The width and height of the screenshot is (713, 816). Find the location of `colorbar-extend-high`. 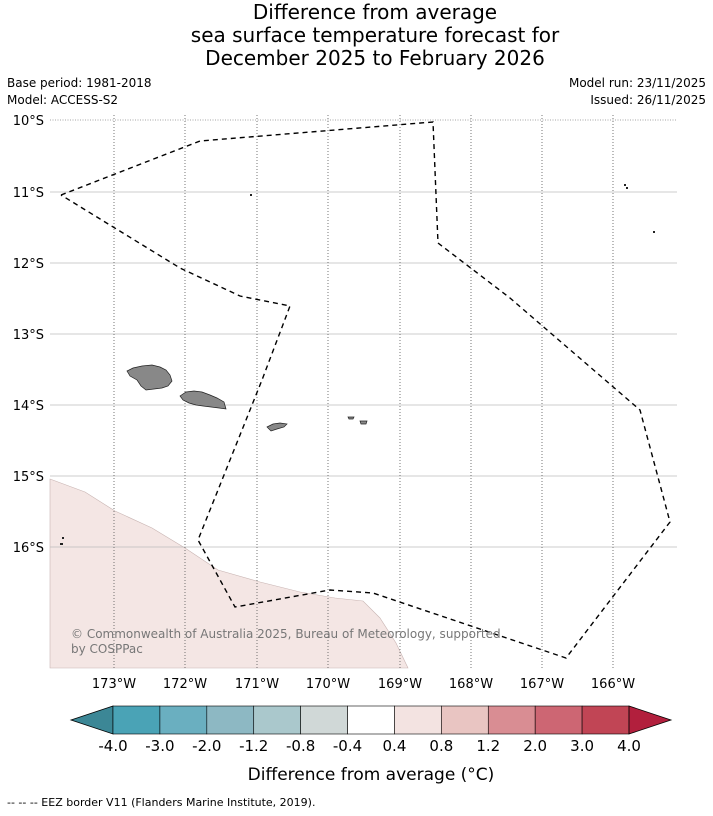

colorbar-extend-high is located at coordinates (650, 720).